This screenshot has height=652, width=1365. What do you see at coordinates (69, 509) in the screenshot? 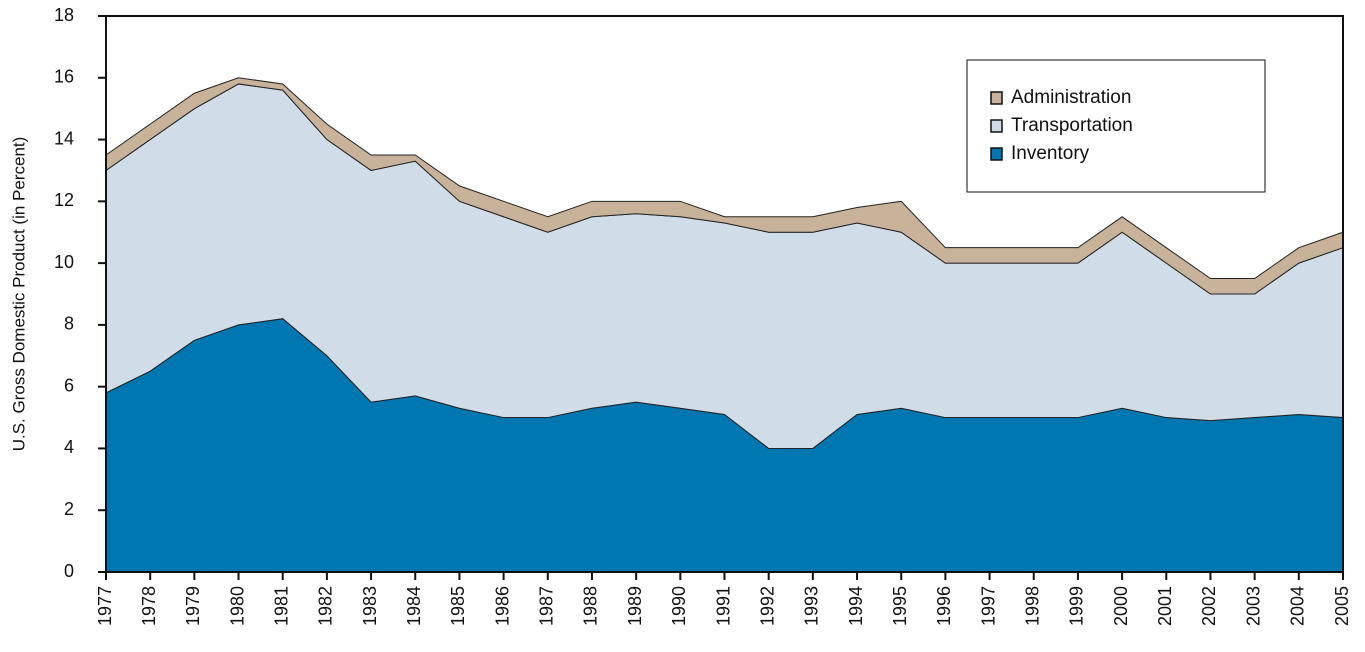
I see `y-tick-label: 2` at bounding box center [69, 509].